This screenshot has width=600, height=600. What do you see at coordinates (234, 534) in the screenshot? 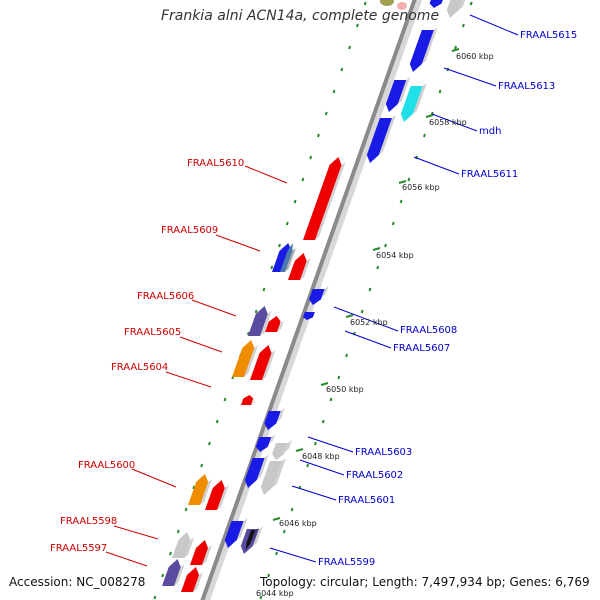
I see `gene-FRAAL5599-blue-body` at bounding box center [234, 534].